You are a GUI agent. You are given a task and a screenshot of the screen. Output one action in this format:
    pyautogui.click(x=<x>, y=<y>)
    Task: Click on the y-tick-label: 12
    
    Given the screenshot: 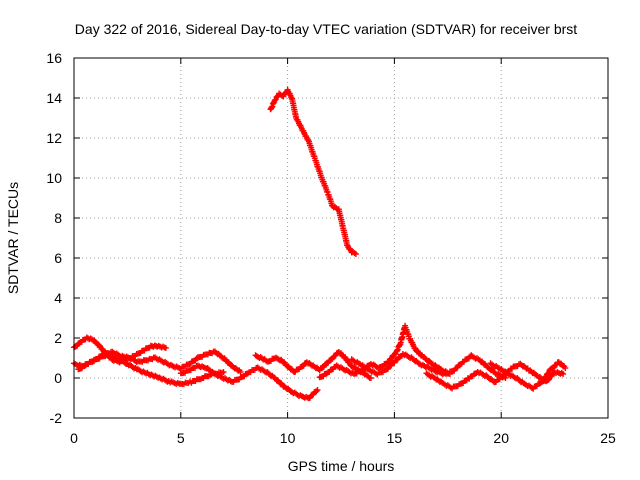 What is the action you would take?
    pyautogui.click(x=54, y=138)
    